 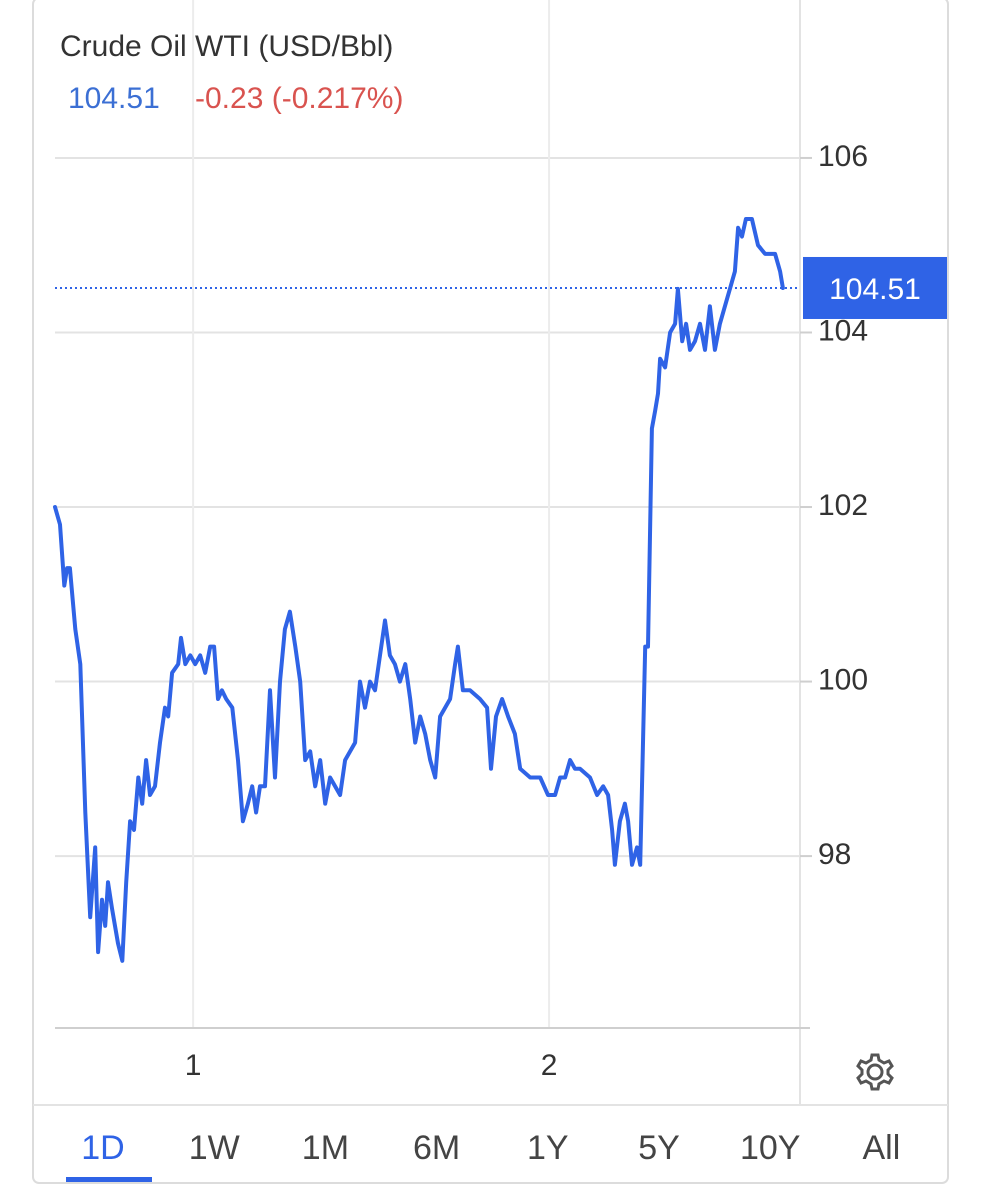 I want to click on range-tab: 6M, so click(x=436, y=1148).